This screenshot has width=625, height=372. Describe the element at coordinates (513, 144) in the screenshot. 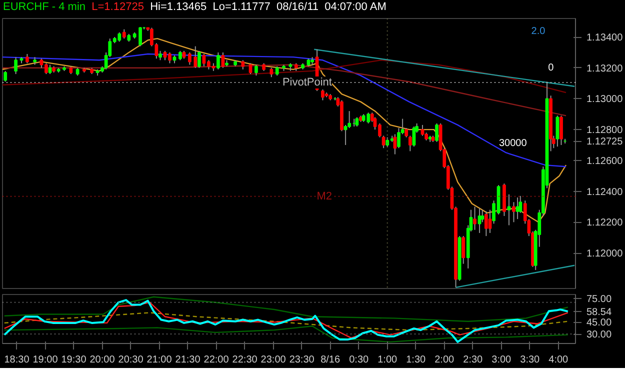

I see `annotation: 30000` at that location.